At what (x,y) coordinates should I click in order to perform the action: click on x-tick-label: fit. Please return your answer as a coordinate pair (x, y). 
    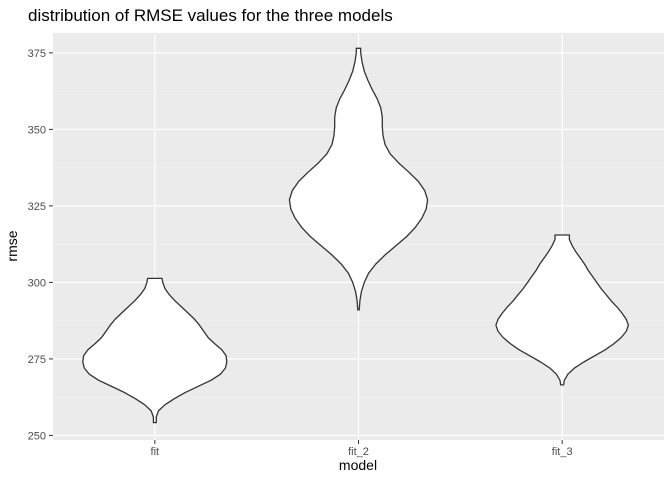
    Looking at the image, I should click on (155, 452).